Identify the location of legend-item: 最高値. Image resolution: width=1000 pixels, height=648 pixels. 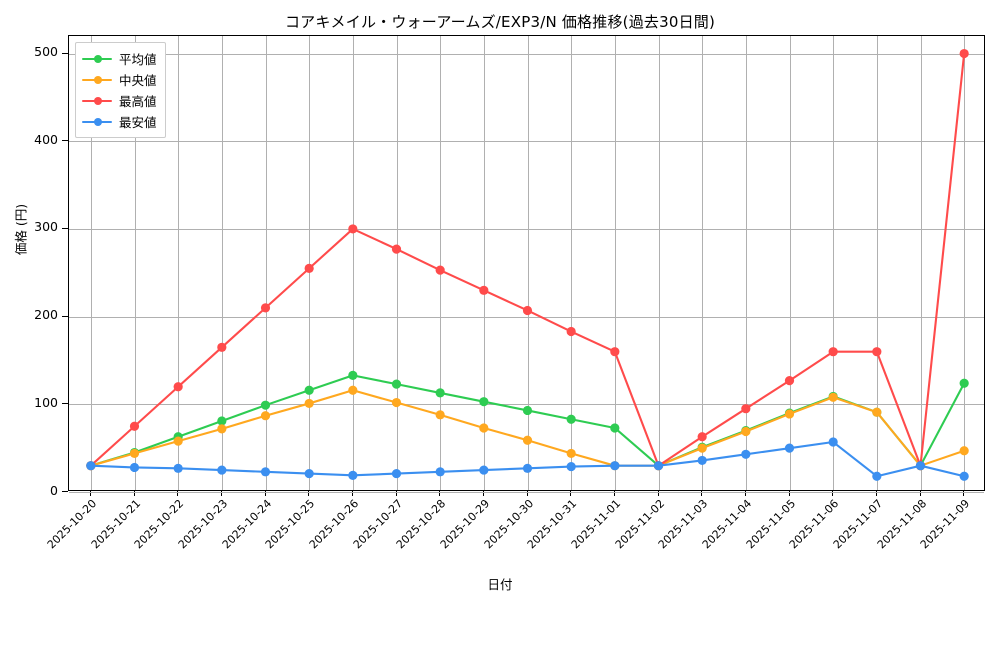
(119, 100).